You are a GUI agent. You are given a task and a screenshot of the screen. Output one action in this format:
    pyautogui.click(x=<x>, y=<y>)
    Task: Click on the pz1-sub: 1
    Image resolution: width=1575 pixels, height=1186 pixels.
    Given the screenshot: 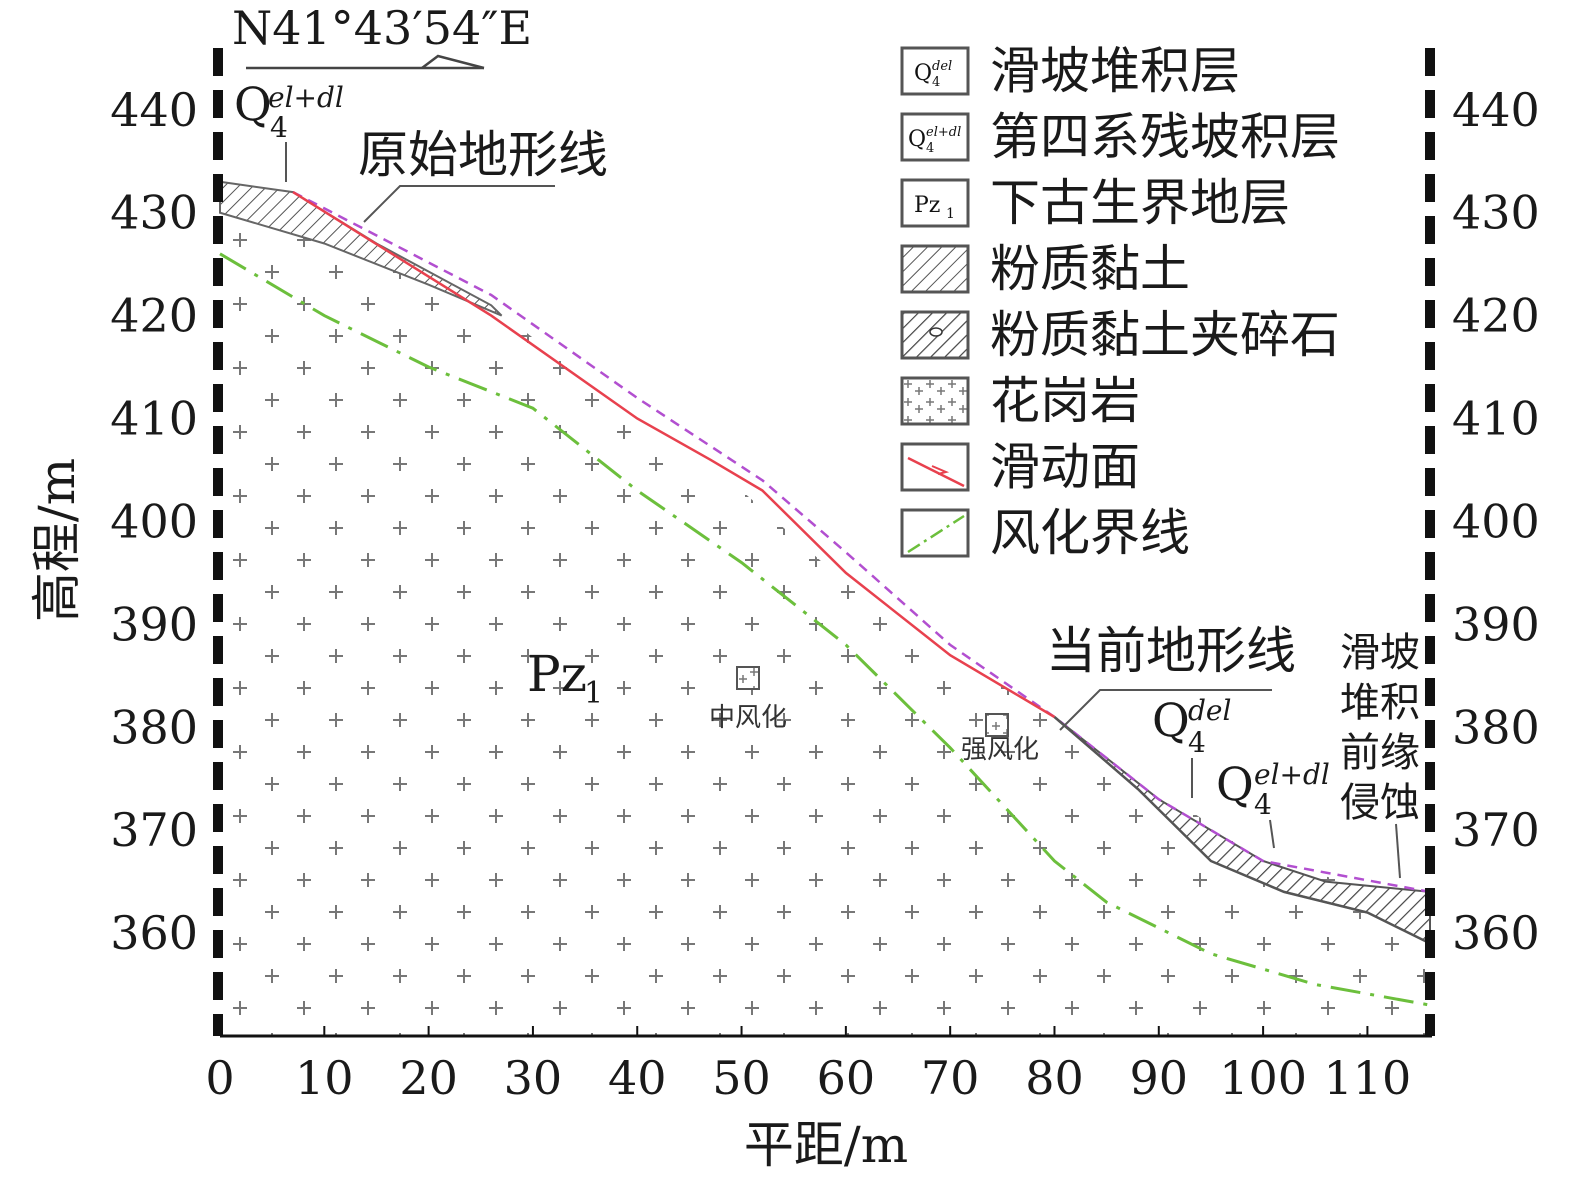 What is the action you would take?
    pyautogui.click(x=593, y=693)
    